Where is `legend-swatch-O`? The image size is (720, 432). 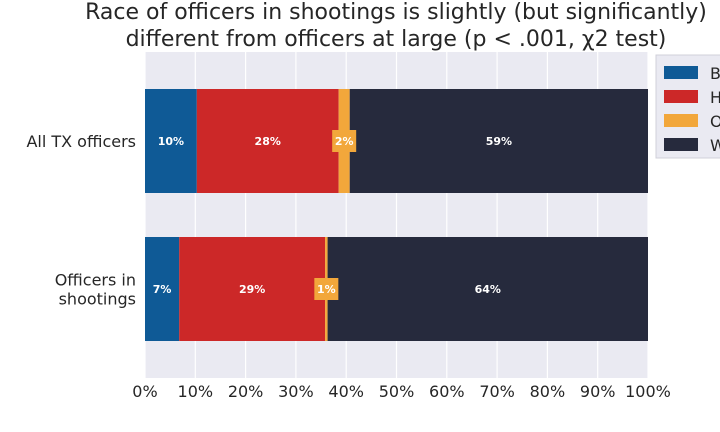 legend-swatch-O is located at coordinates (681, 120).